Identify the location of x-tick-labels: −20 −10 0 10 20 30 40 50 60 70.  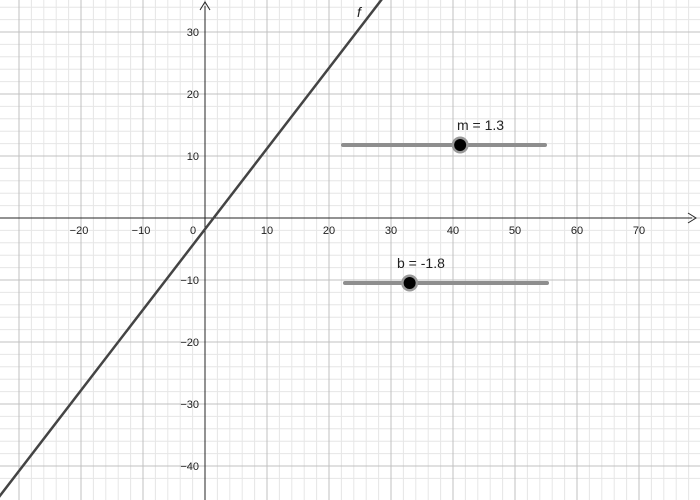
(357, 231).